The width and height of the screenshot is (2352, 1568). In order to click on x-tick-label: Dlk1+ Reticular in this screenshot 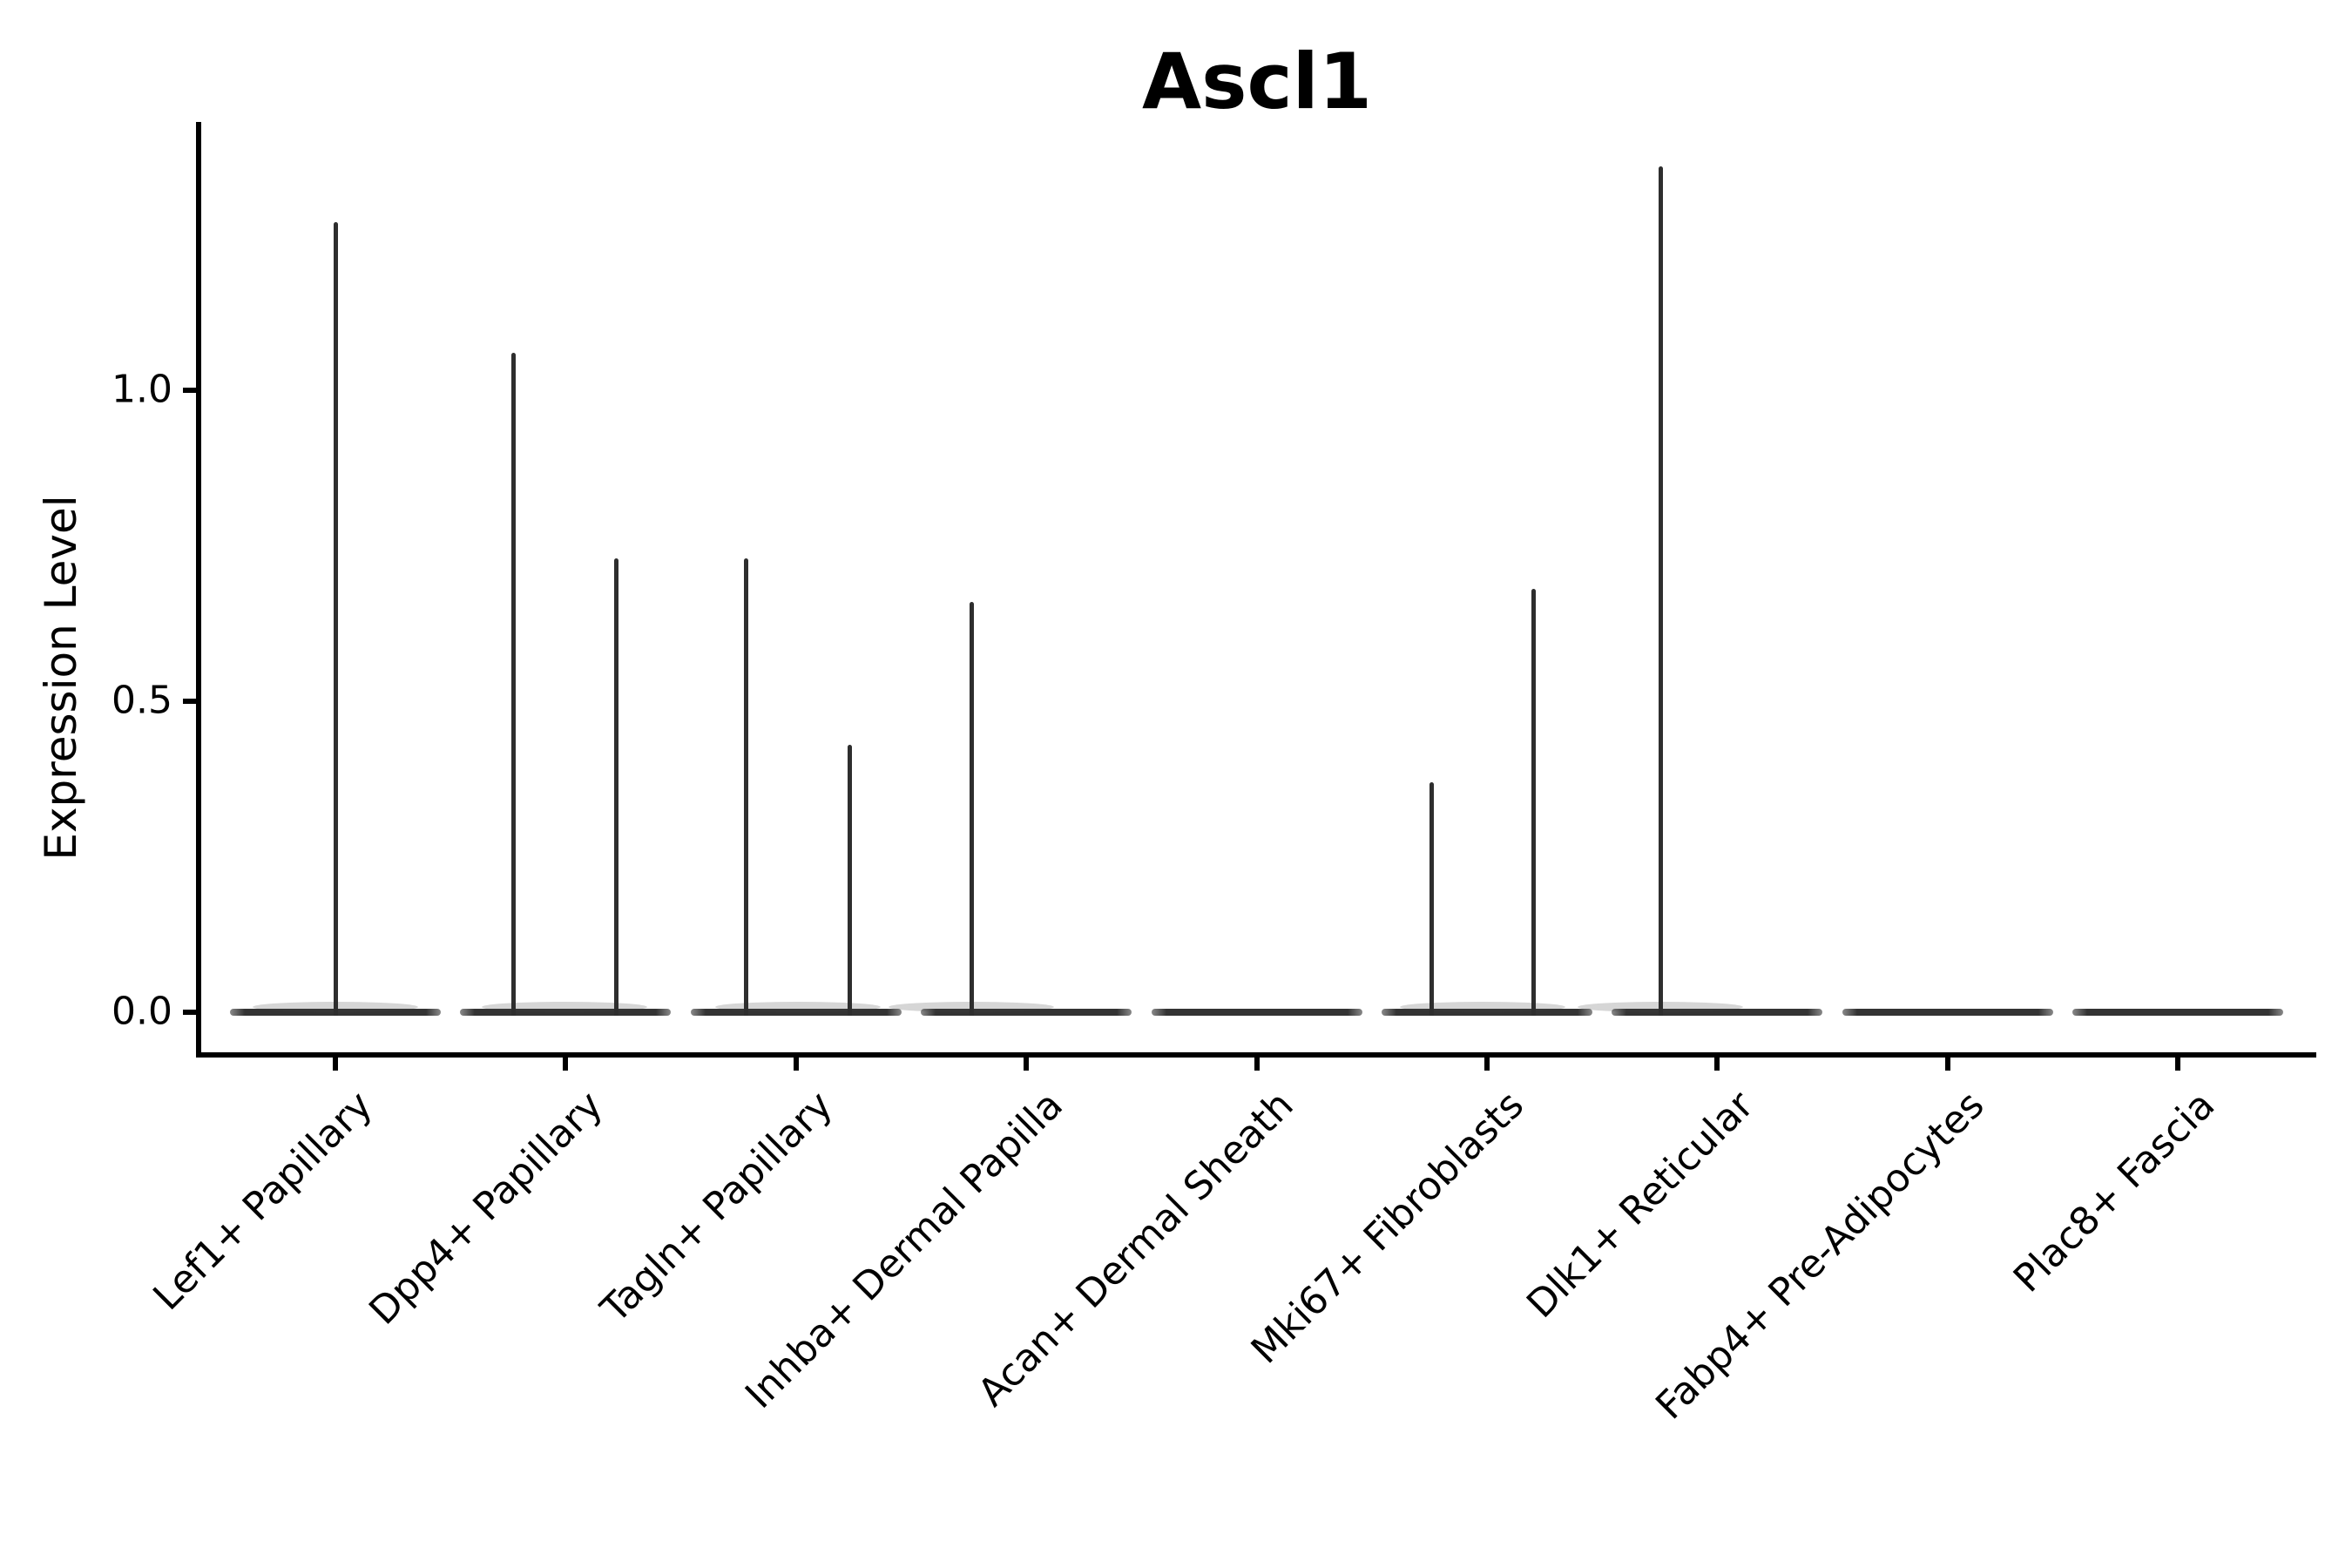, I will do `click(1640, 1205)`.